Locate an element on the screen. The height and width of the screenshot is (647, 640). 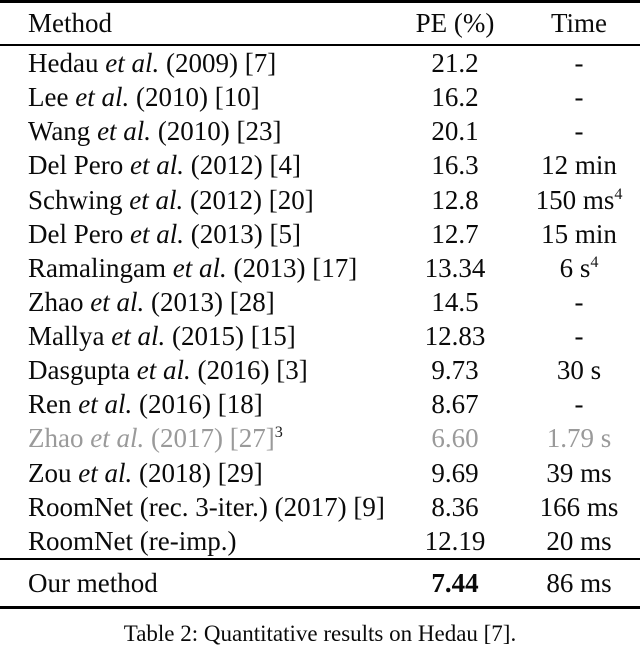
method-name: Ramalingam is located at coordinates (100, 267).